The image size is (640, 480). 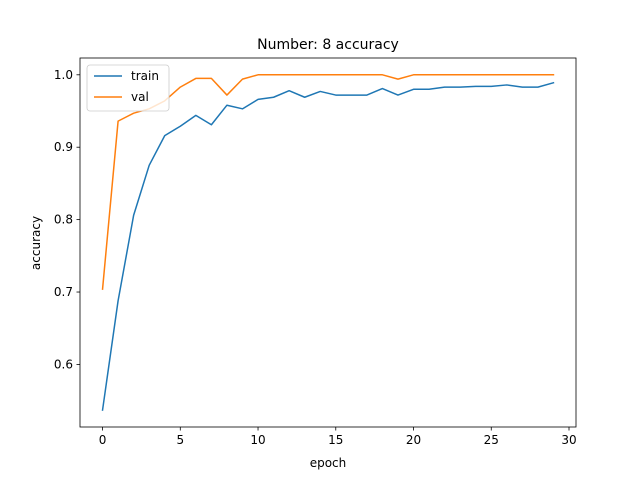 I want to click on y-tick-label: 1.0, so click(x=63, y=75).